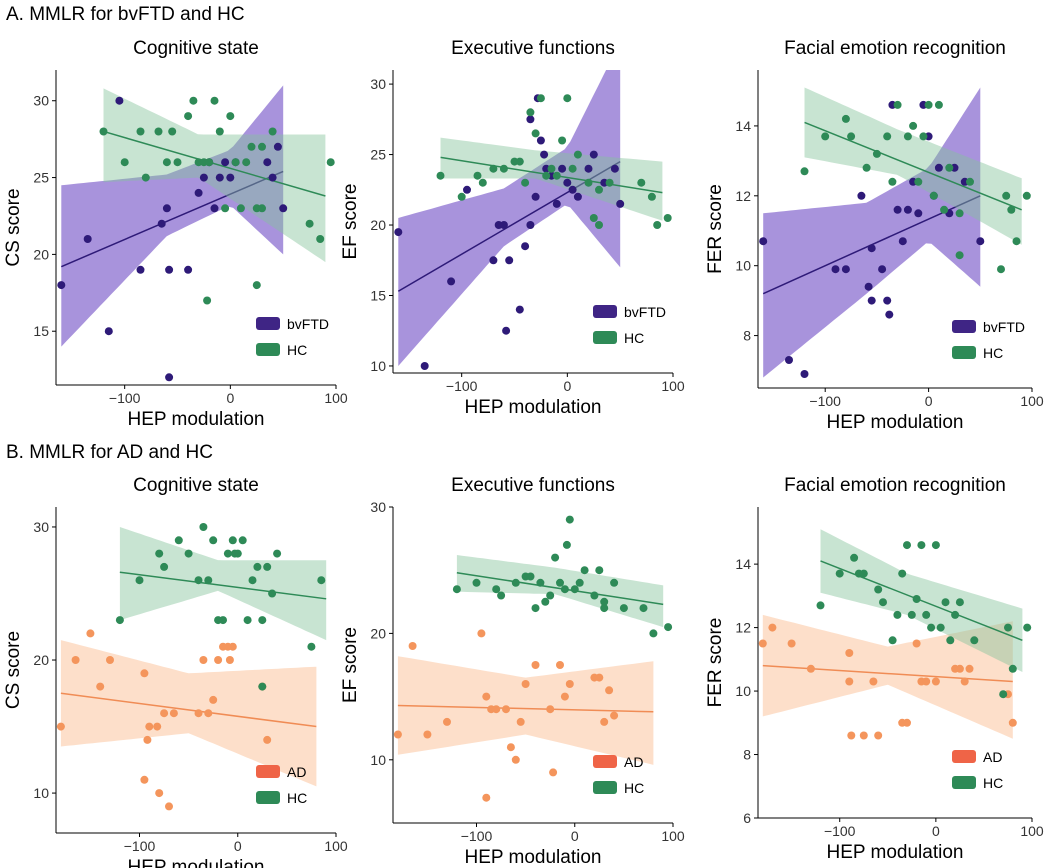 The height and width of the screenshot is (868, 1050). What do you see at coordinates (525, 710) in the screenshot?
I see `ad-confidence-band` at bounding box center [525, 710].